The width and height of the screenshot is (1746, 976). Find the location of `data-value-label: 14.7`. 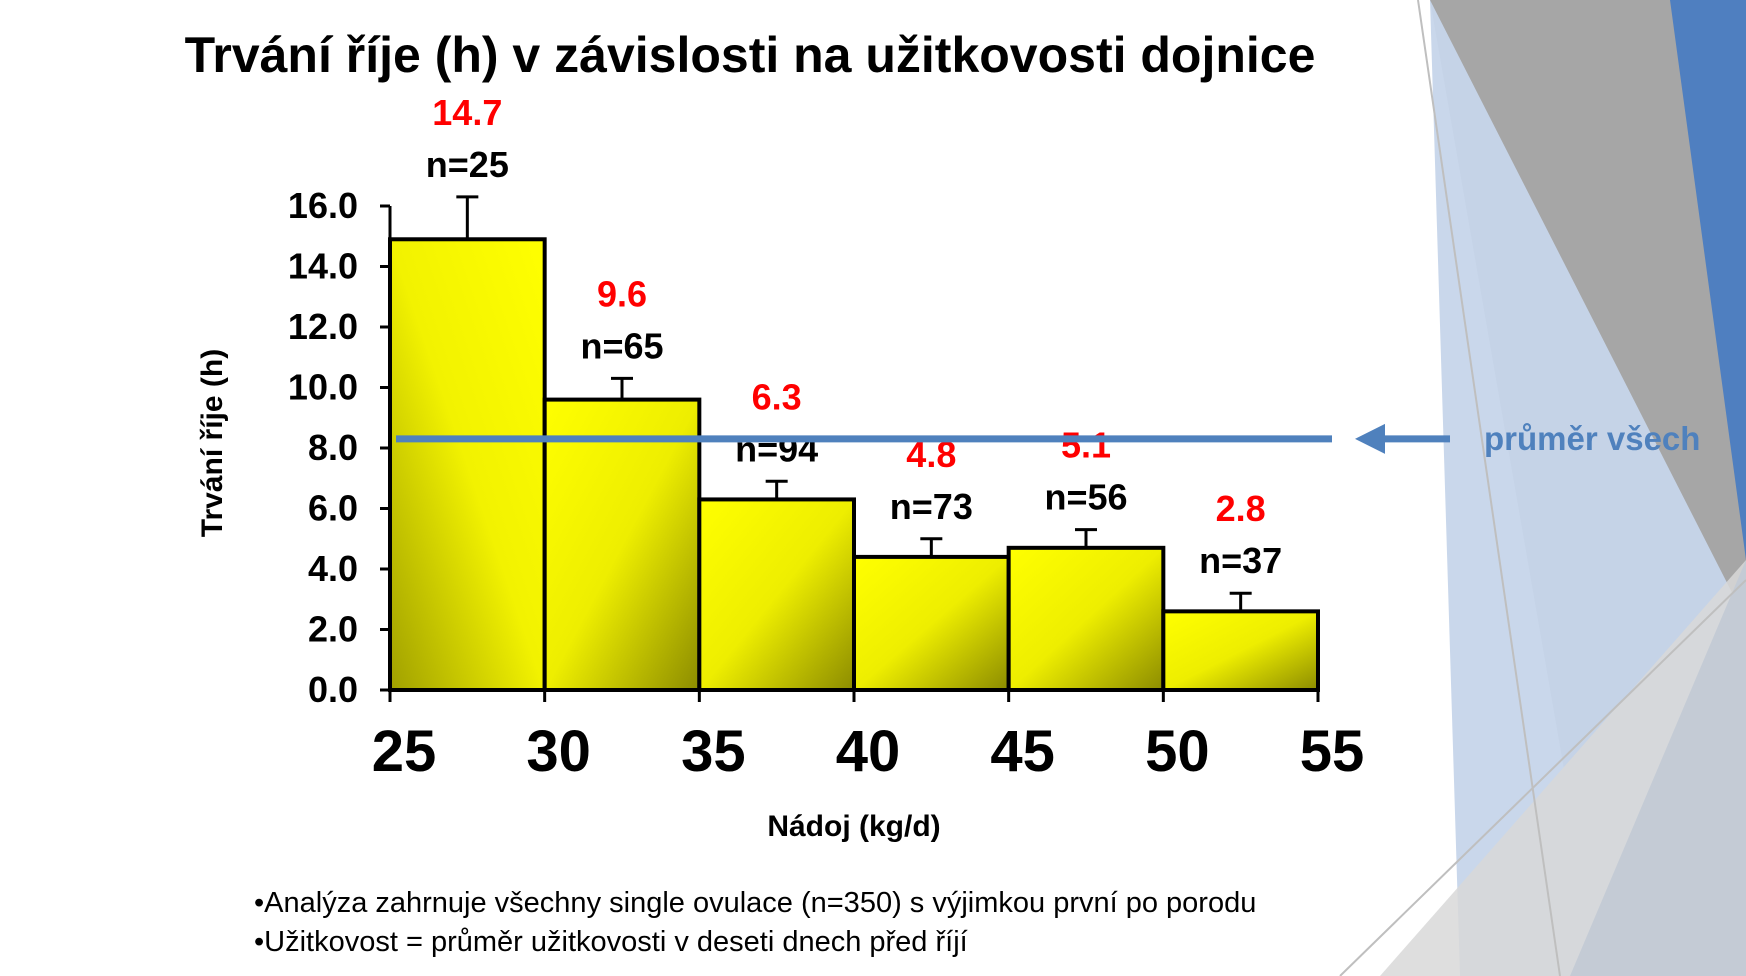

data-value-label: 14.7 is located at coordinates (467, 112).